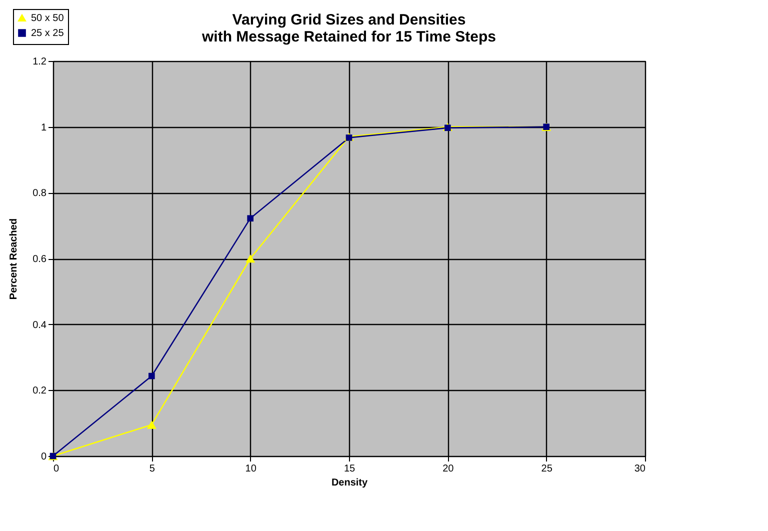 This screenshot has width=768, height=531. Describe the element at coordinates (57, 469) in the screenshot. I see `x-tick-label: 0` at that location.